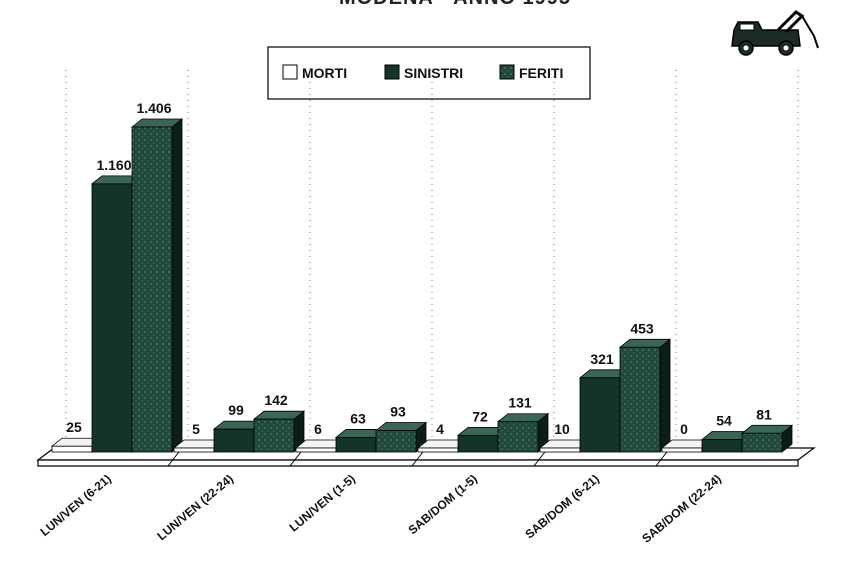  I want to click on x-tick-label: SAB/DOM (22-24), so click(681, 509).